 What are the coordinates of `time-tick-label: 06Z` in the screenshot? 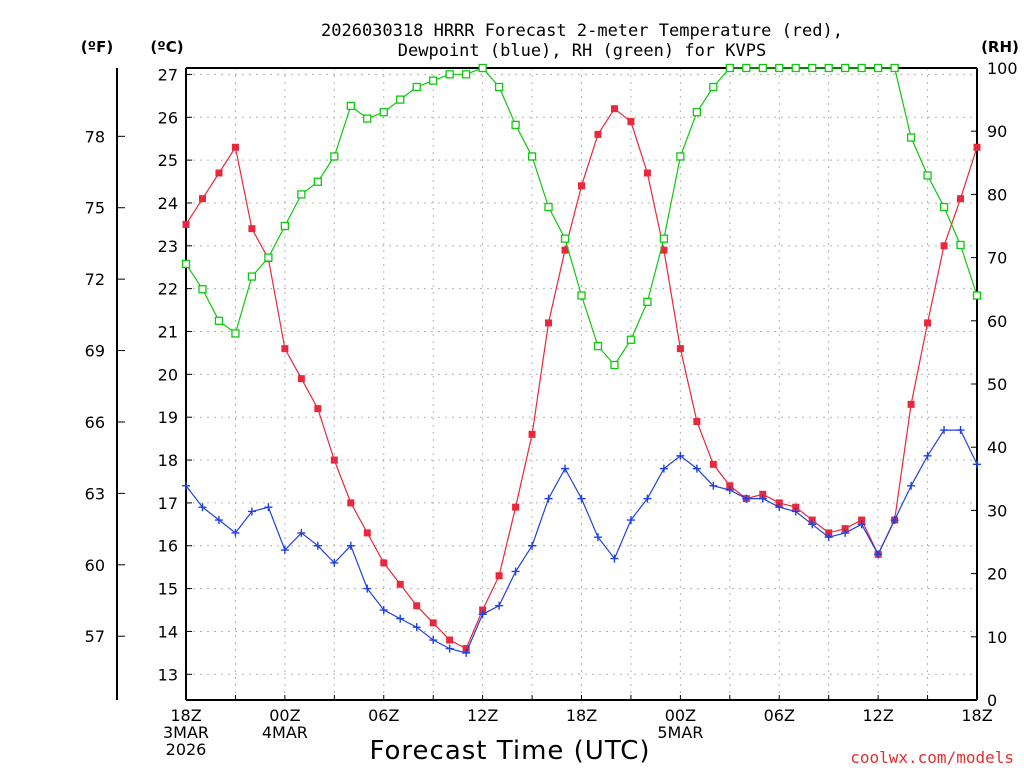 It's located at (779, 715).